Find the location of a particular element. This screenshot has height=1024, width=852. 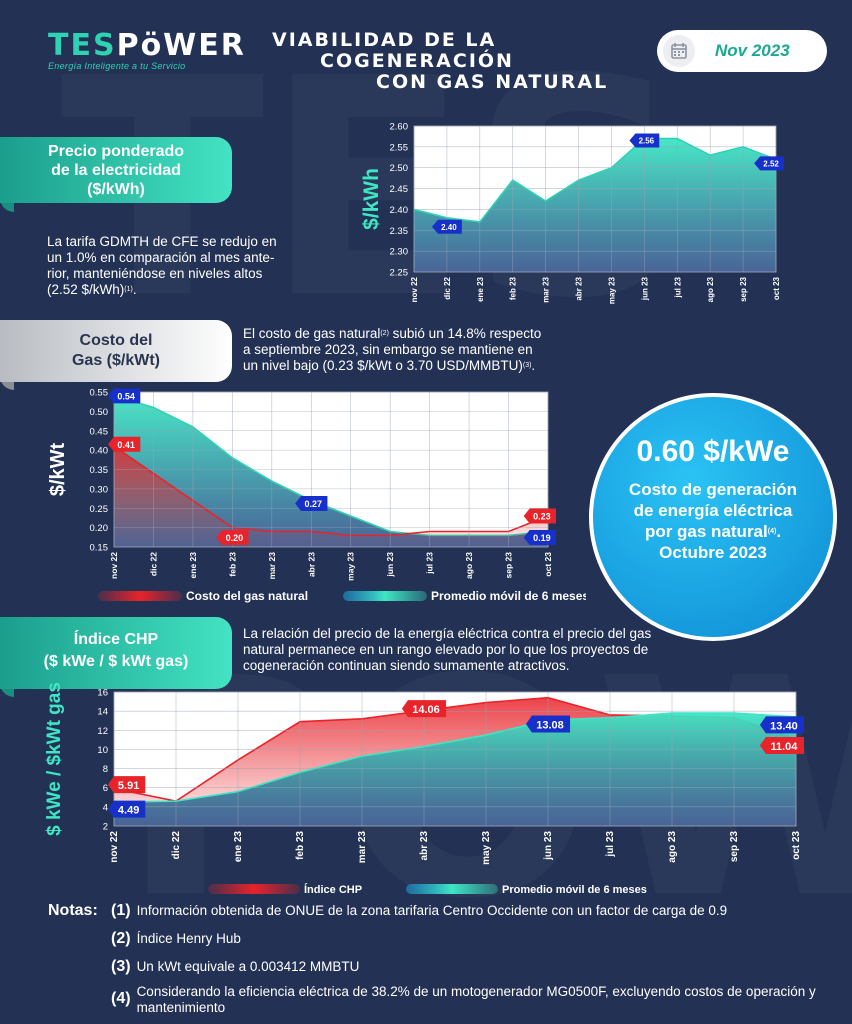

data-label-text: 14.06 is located at coordinates (426, 710).